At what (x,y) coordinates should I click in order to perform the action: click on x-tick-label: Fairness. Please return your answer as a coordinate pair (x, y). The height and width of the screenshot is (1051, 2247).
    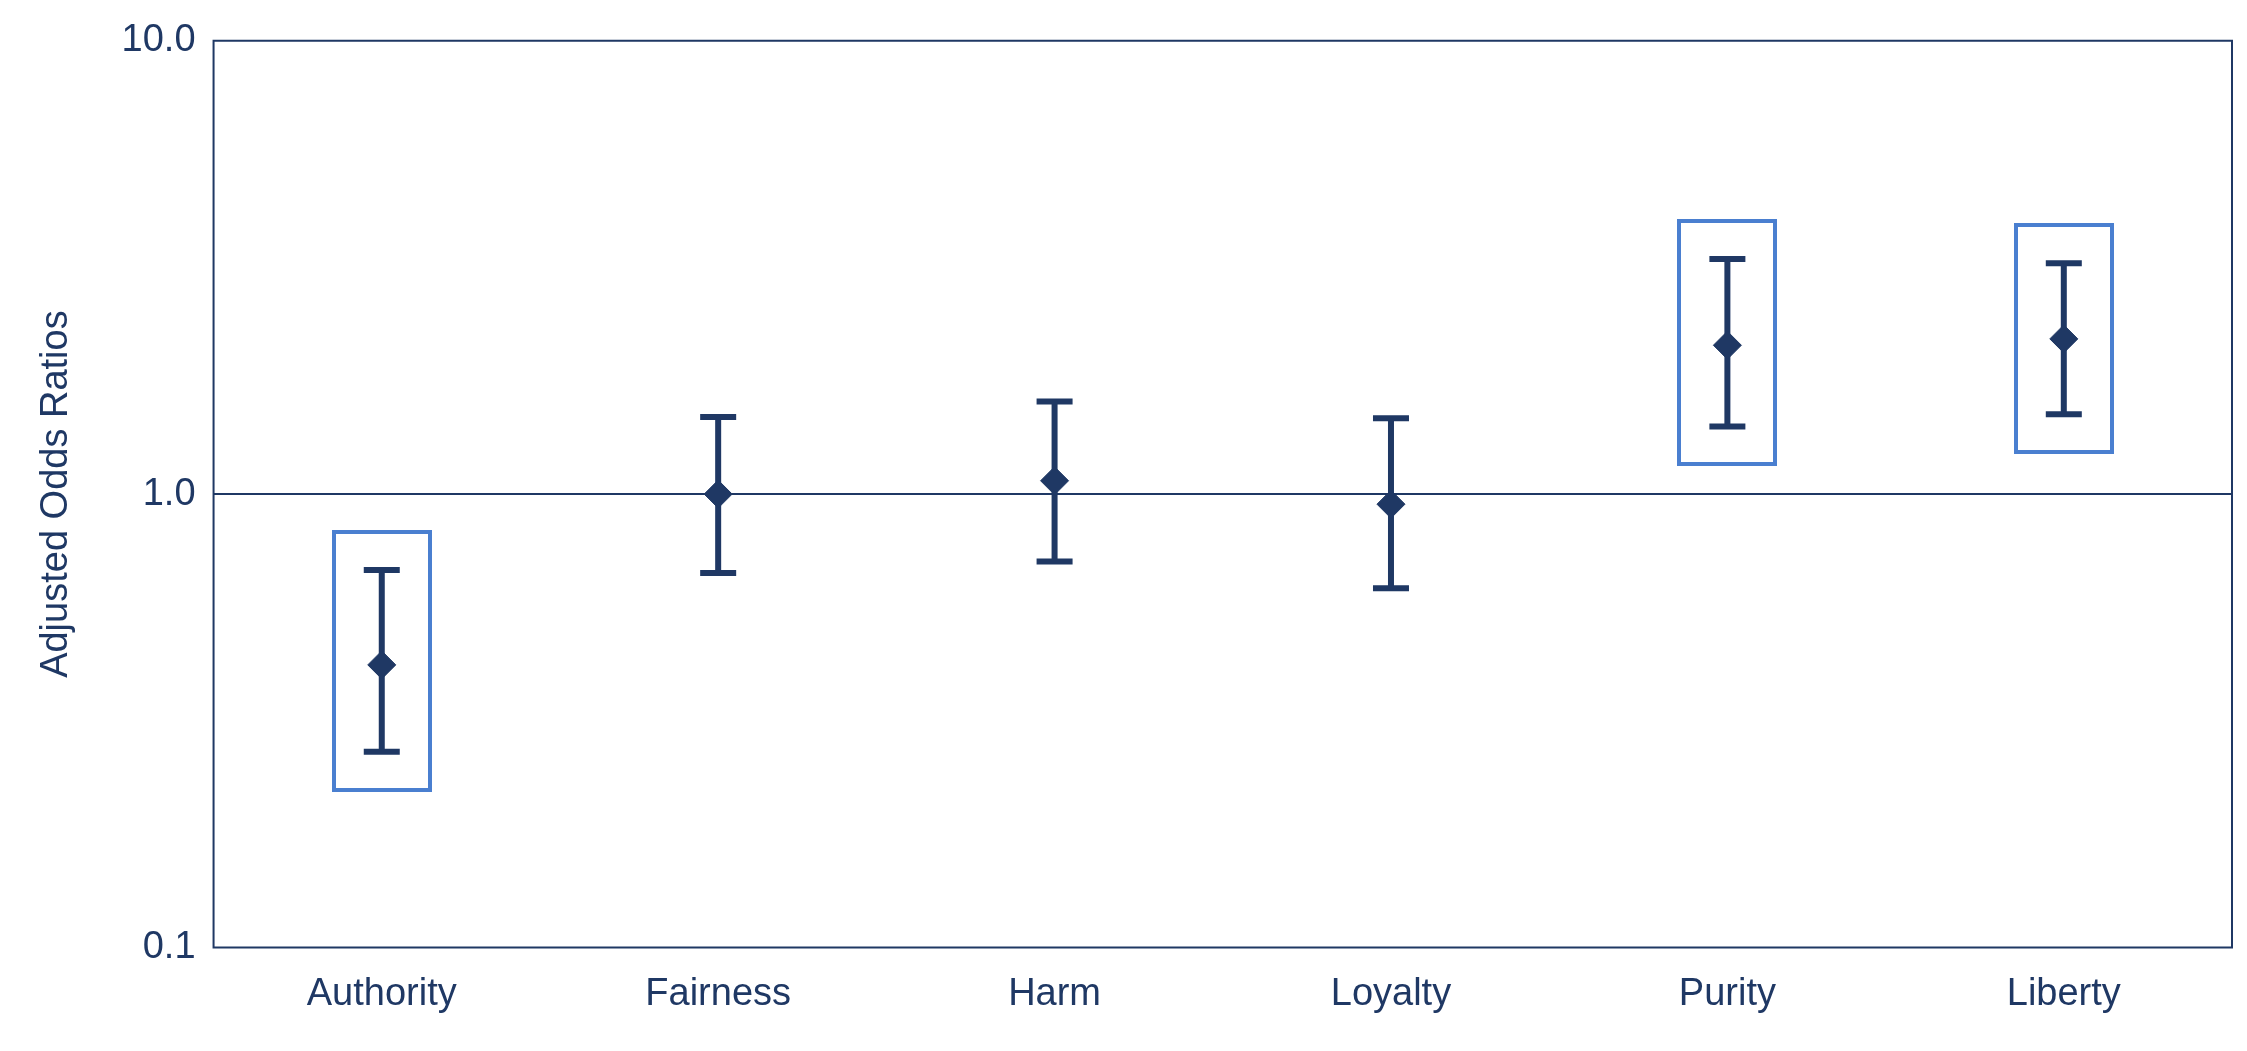
    Looking at the image, I should click on (718, 991).